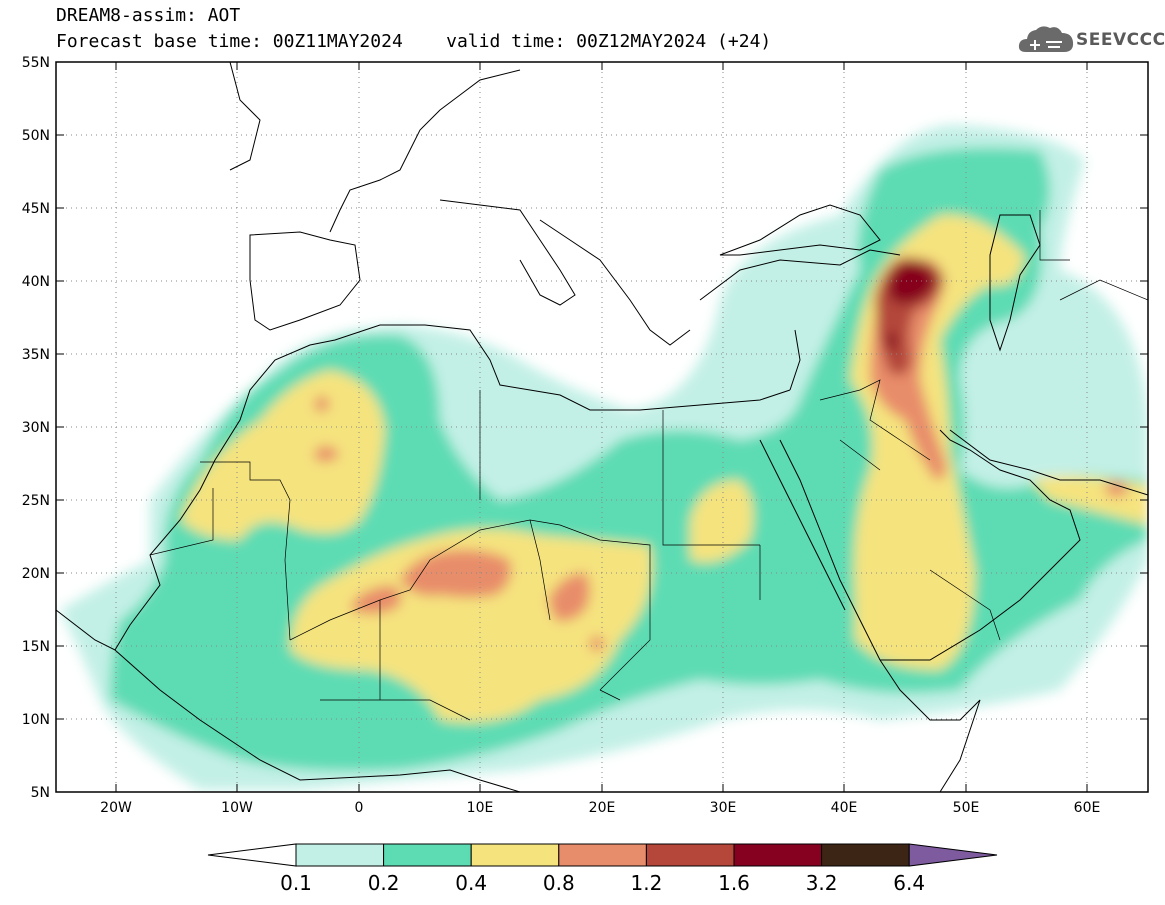 This screenshot has width=1165, height=905. I want to click on lon-tick-label: 20W, so click(116, 808).